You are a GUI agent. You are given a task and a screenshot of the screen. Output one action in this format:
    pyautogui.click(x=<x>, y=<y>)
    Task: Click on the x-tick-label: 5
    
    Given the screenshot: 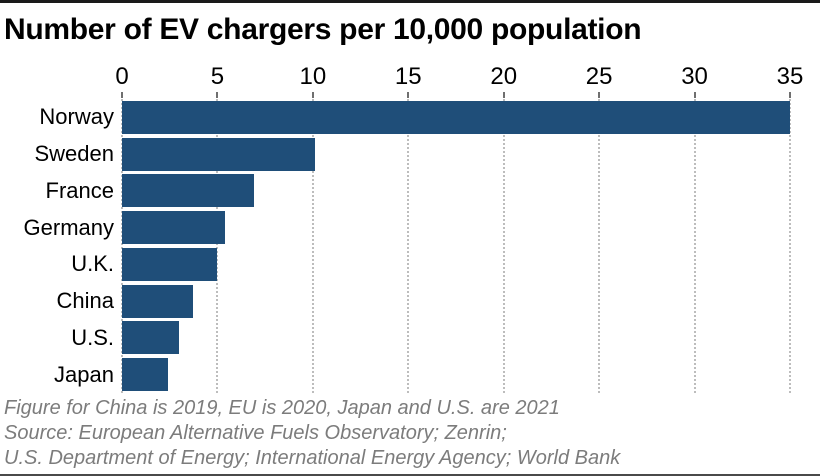 What is the action you would take?
    pyautogui.click(x=217, y=76)
    